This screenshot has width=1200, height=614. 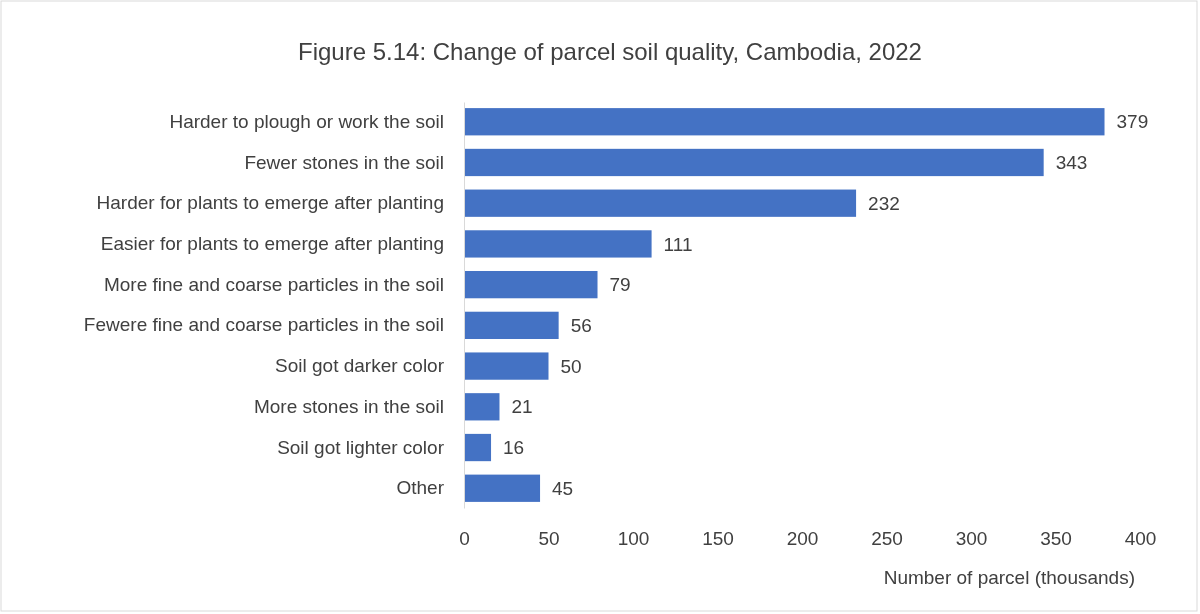 I want to click on x-tick-label: 100, so click(x=633, y=539).